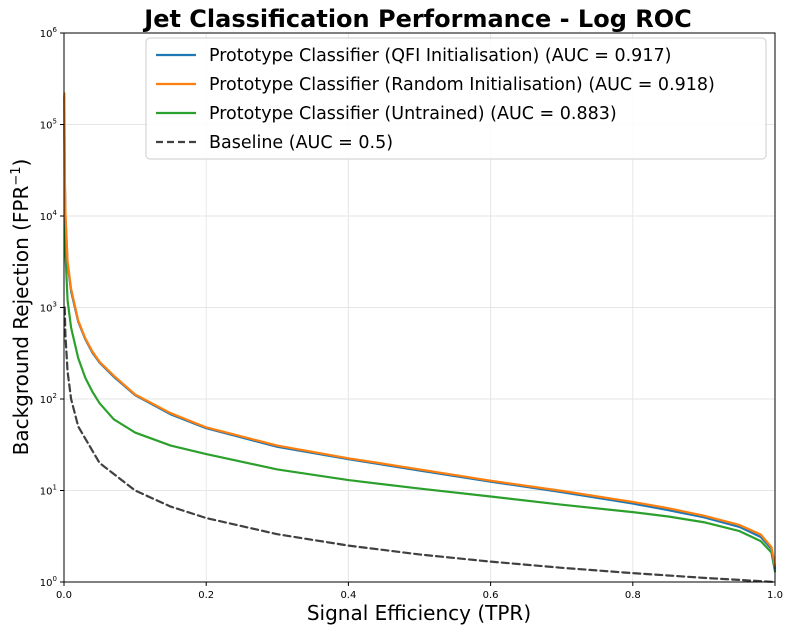 The width and height of the screenshot is (793, 635). I want to click on y-tick-exp: 1, so click(55, 488).